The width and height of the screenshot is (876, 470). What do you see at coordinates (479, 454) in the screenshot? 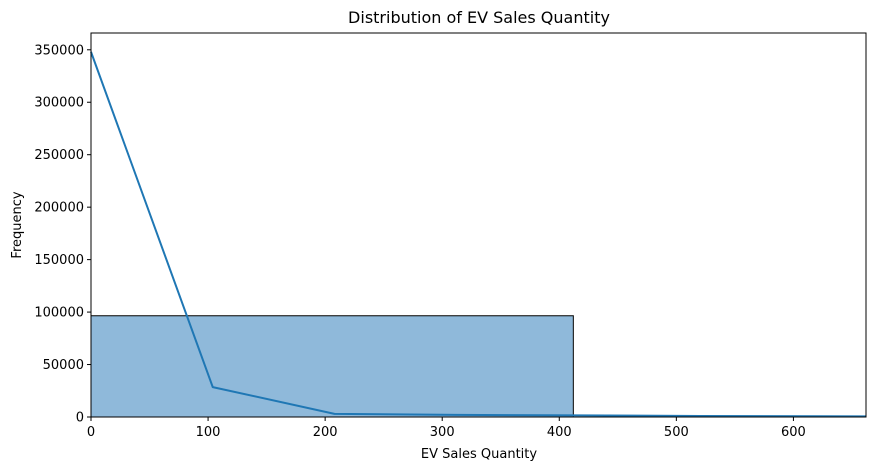
I see `x-axis-label: EV Sales Quantity` at bounding box center [479, 454].